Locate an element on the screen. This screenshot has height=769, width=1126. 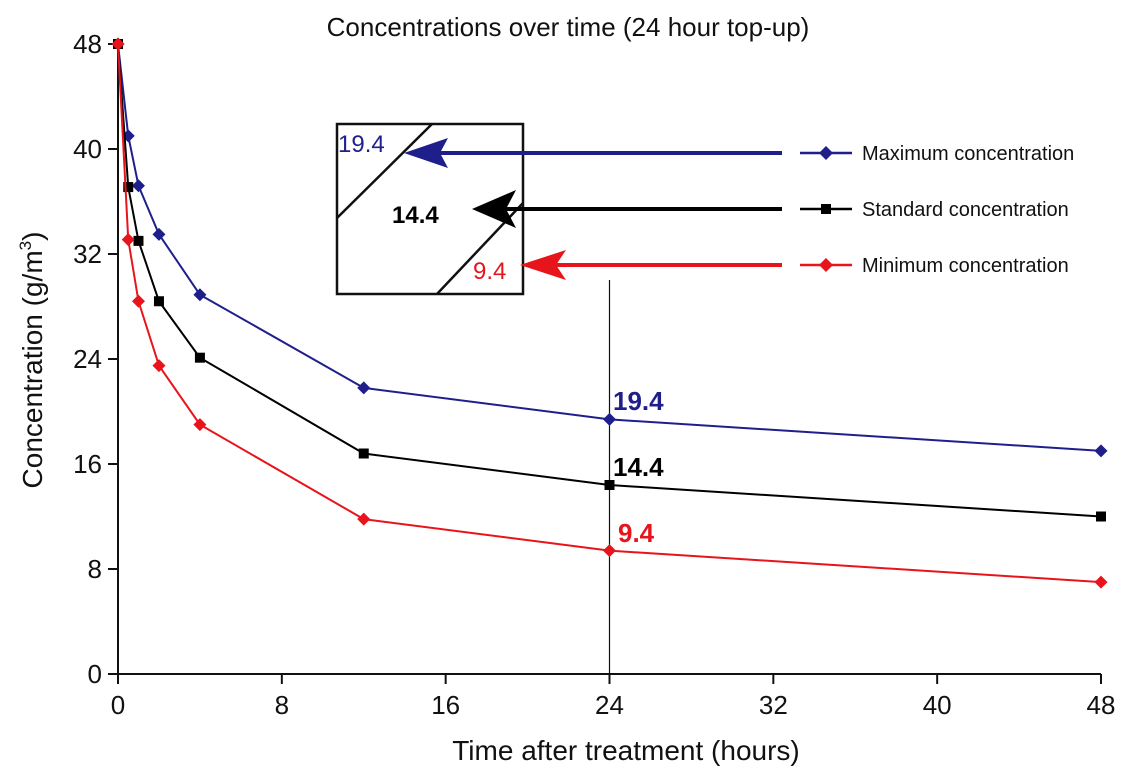
data-label-standard: 14.4 is located at coordinates (638, 467).